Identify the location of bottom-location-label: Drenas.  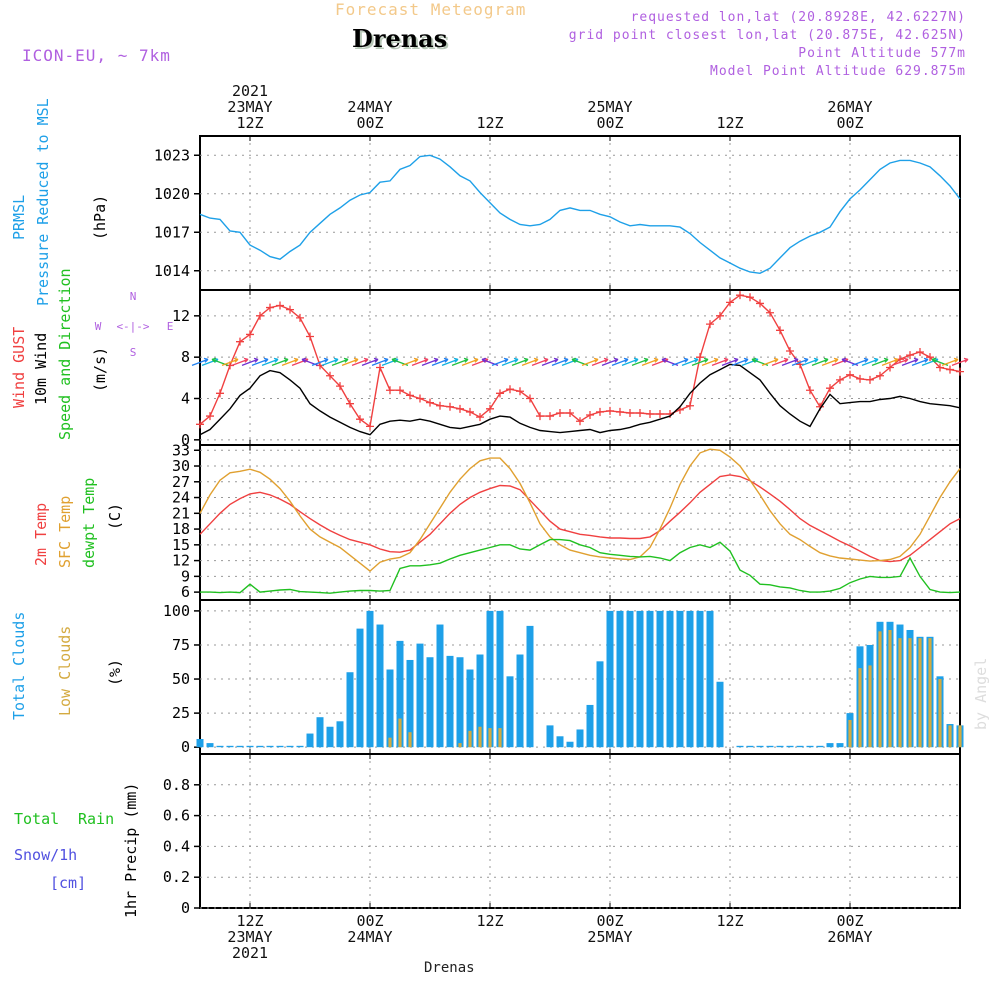
(449, 968).